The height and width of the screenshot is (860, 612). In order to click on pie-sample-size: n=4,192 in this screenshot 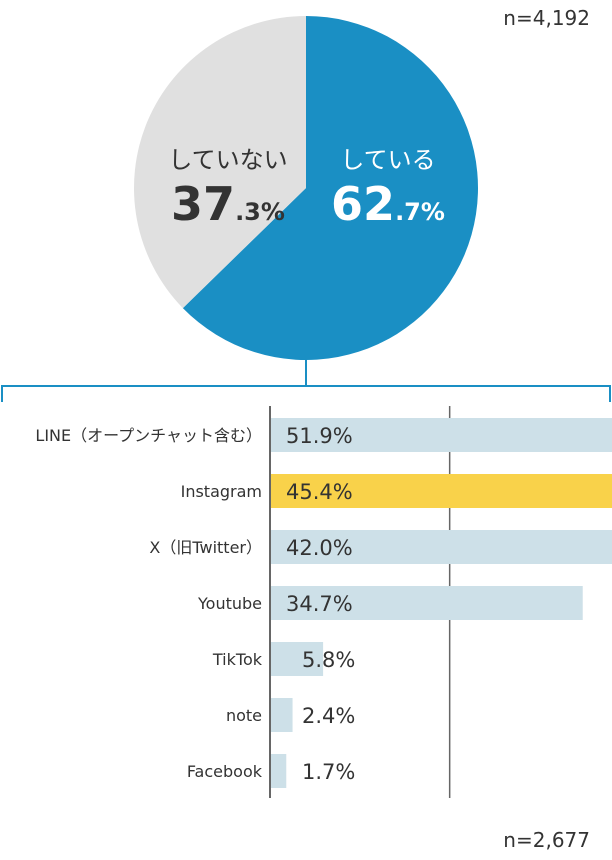, I will do `click(546, 18)`.